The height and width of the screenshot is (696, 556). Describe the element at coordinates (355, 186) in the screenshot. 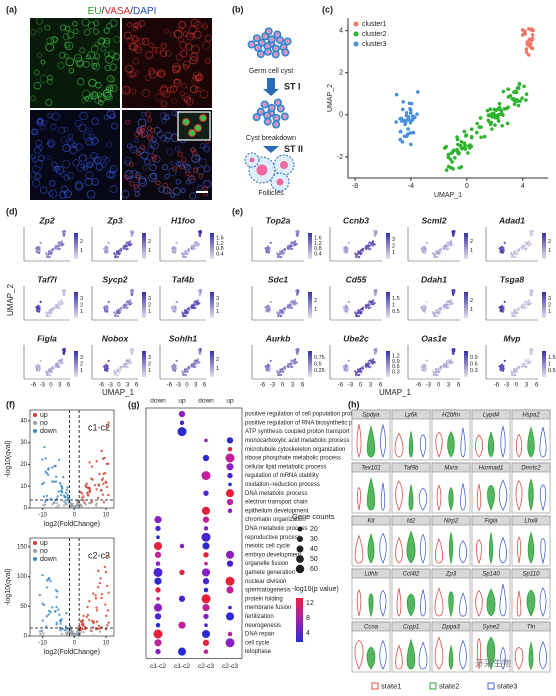

I see `x-tick-label: -8` at that location.